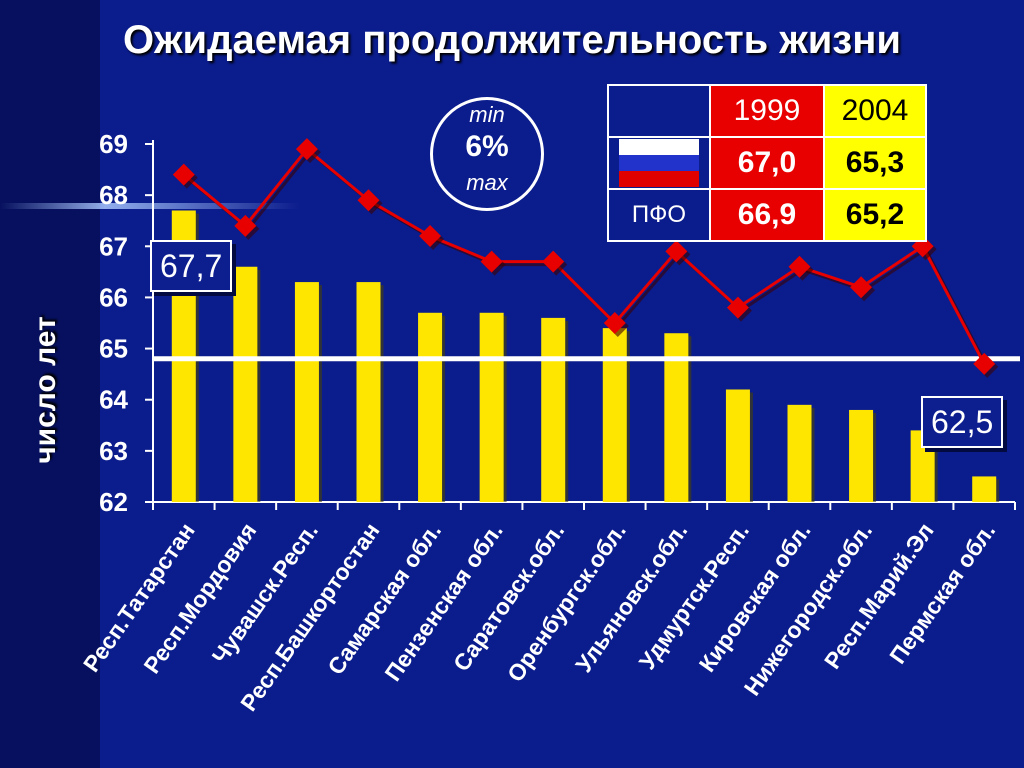 This screenshot has height=768, width=1024. I want to click on x-category-label: Респ.Татарстан, so click(139, 597).